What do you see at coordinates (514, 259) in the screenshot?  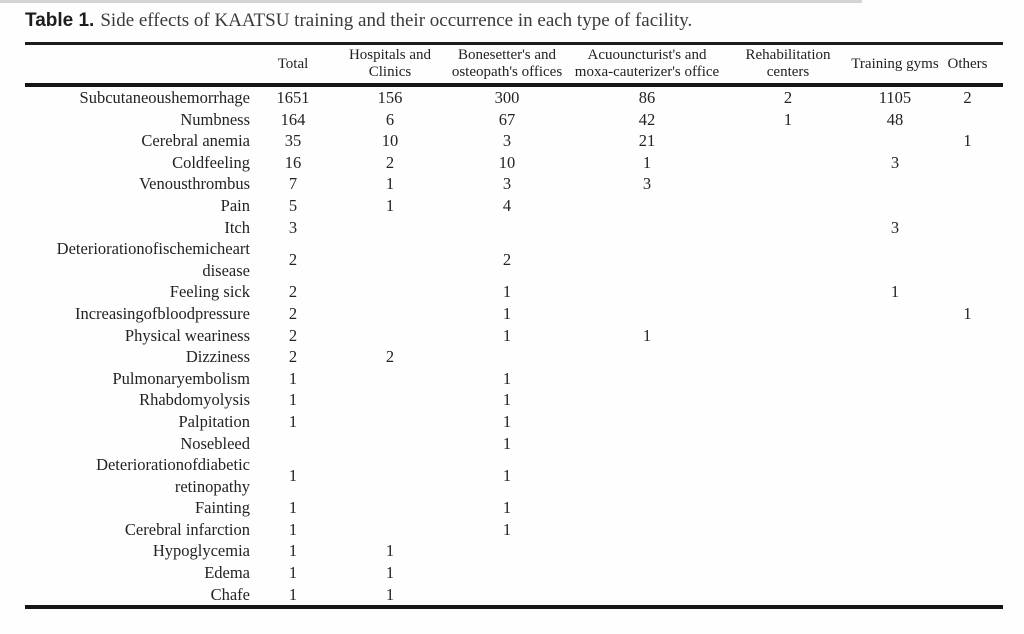 I see `table-row: Deteriorationofischemicheart disease 2 2` at bounding box center [514, 259].